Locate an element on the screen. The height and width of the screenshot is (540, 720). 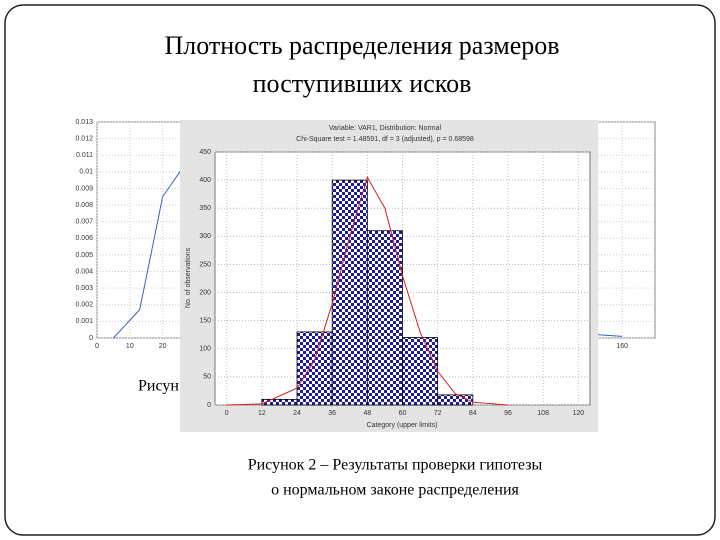
y-tick-label: 0.001 is located at coordinates (84, 321).